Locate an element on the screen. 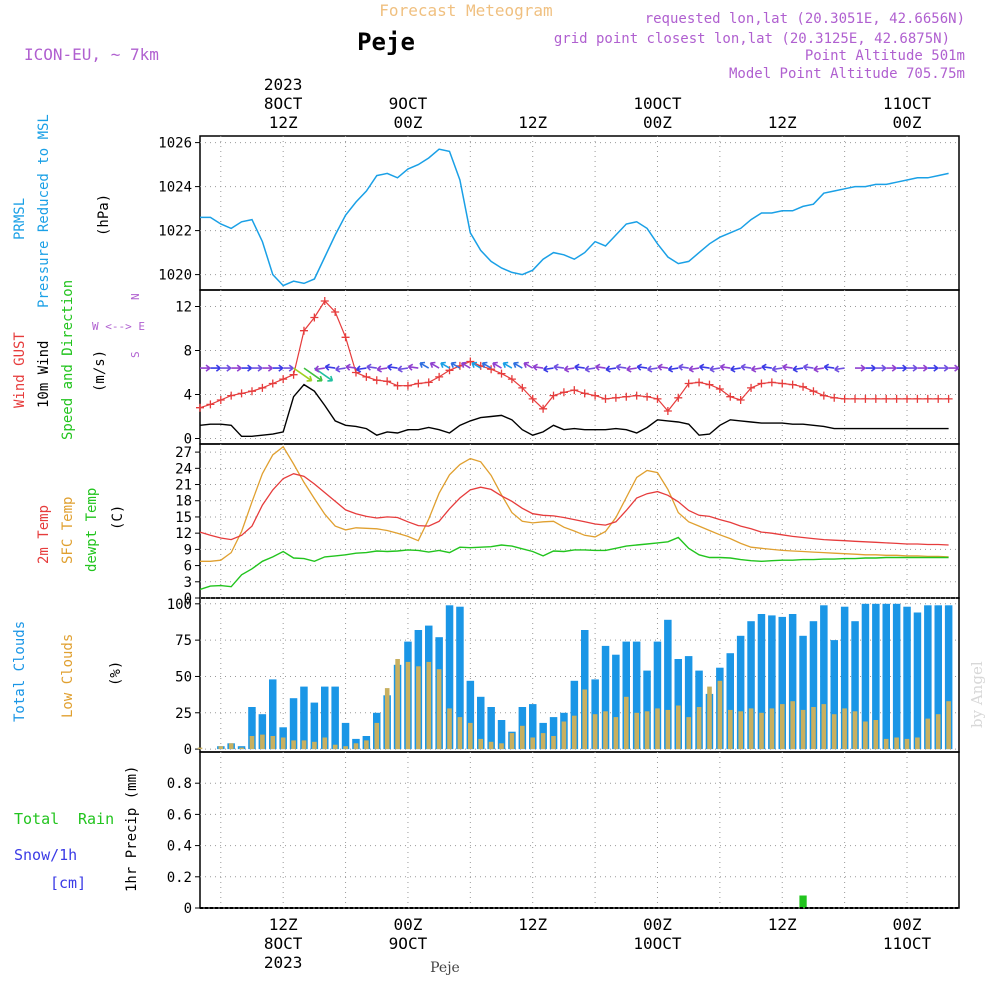  footer-location: Peje is located at coordinates (445, 968).